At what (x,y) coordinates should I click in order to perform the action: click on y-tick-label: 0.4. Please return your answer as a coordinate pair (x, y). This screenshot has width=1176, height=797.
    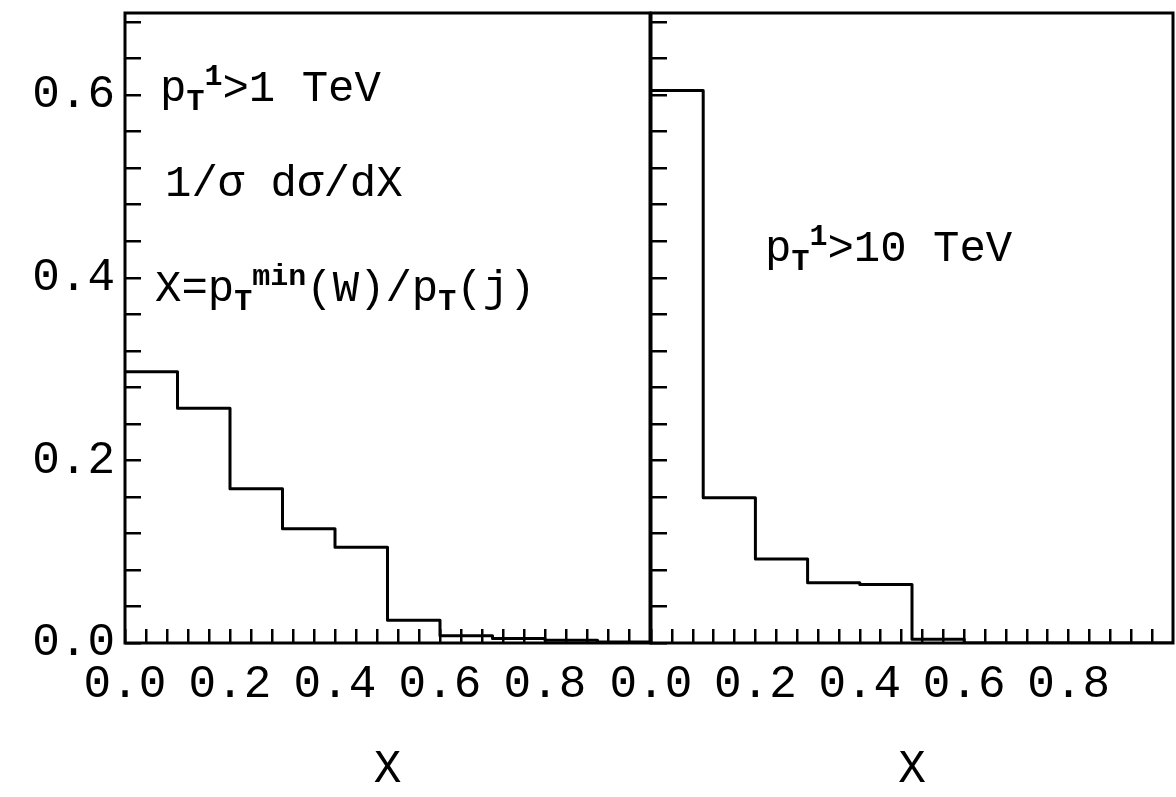
    Looking at the image, I should click on (73, 277).